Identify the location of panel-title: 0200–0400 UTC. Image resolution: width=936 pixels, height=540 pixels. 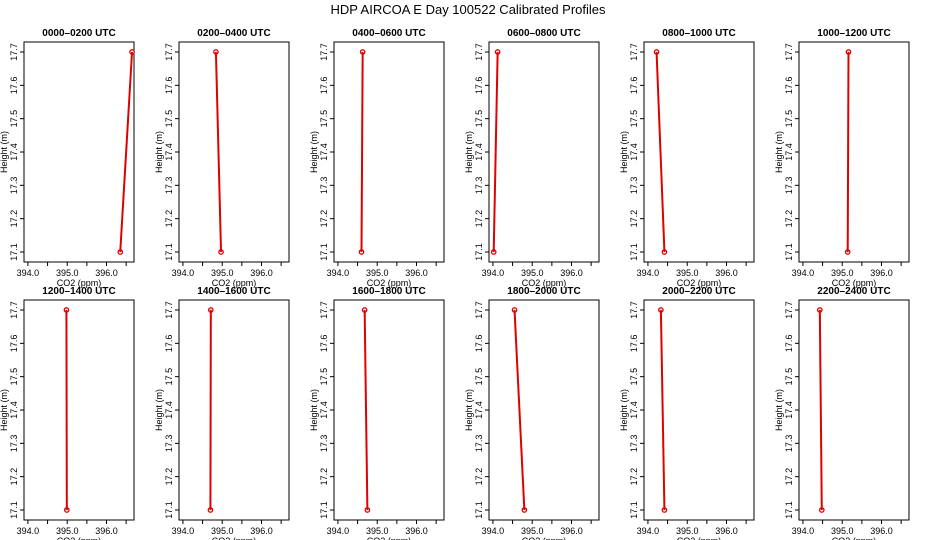
(233, 33).